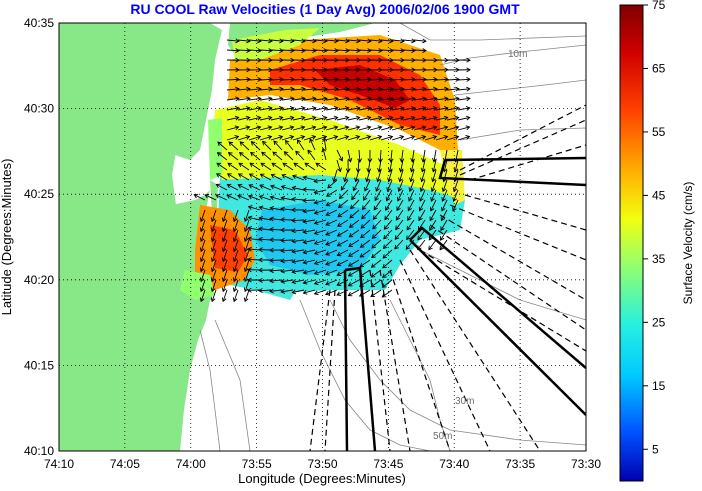 The width and height of the screenshot is (702, 491). What do you see at coordinates (125, 464) in the screenshot?
I see `x-tick-label: 74:05` at bounding box center [125, 464].